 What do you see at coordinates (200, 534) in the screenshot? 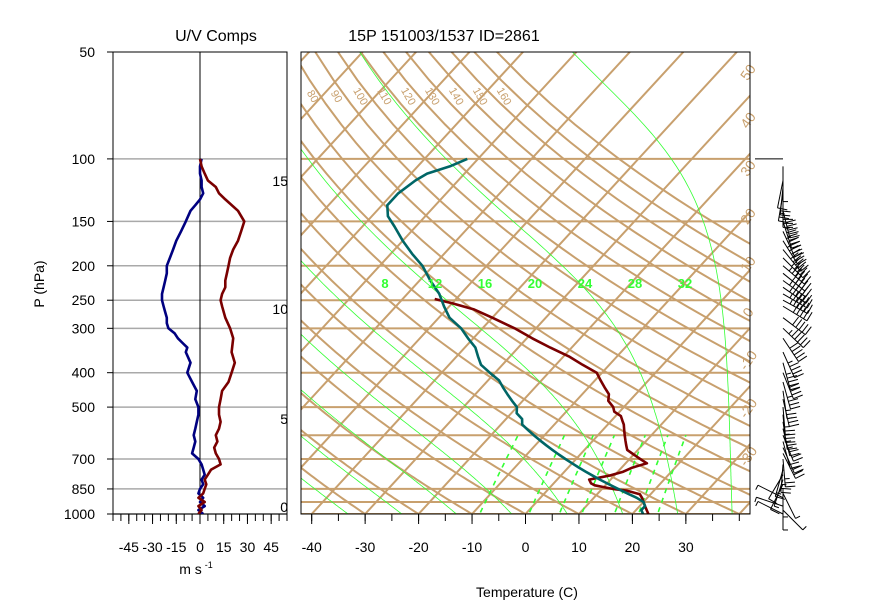
I see `uv-x-axis: -45 -30 -15 0 15 30 45` at bounding box center [200, 534].